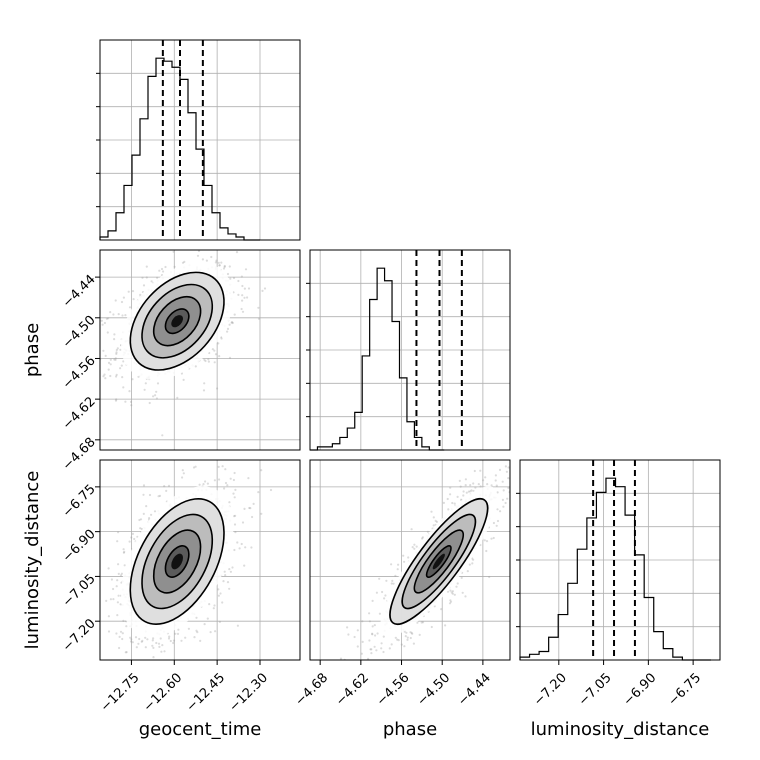 This screenshot has width=760, height=760. Describe the element at coordinates (176, 352) in the screenshot. I see `density-group-geocent-time-vs-phase` at that location.